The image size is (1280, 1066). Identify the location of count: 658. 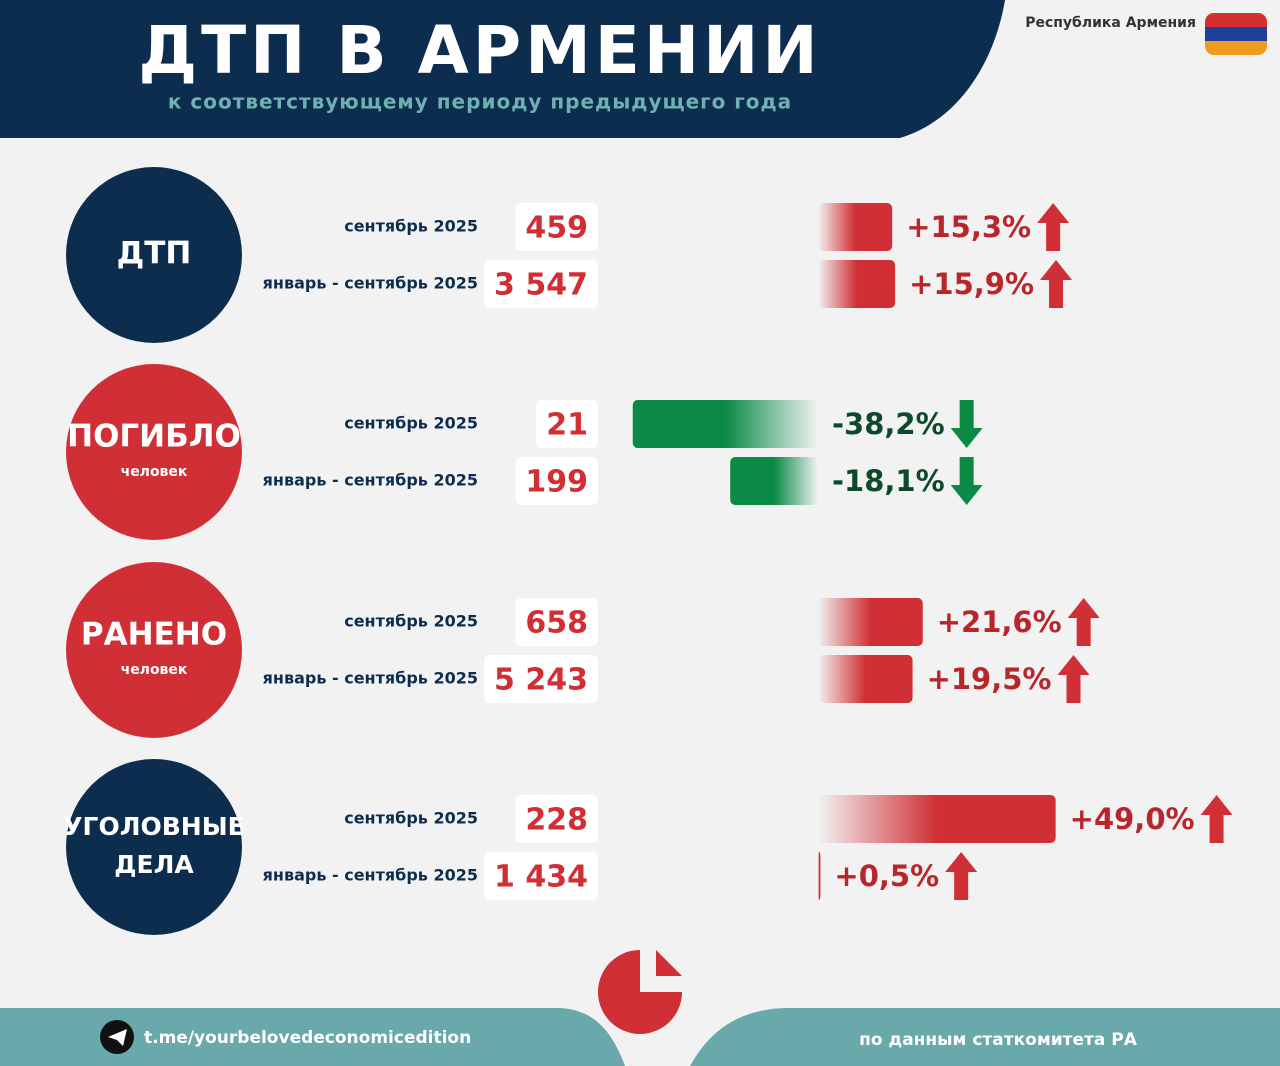
(556, 623).